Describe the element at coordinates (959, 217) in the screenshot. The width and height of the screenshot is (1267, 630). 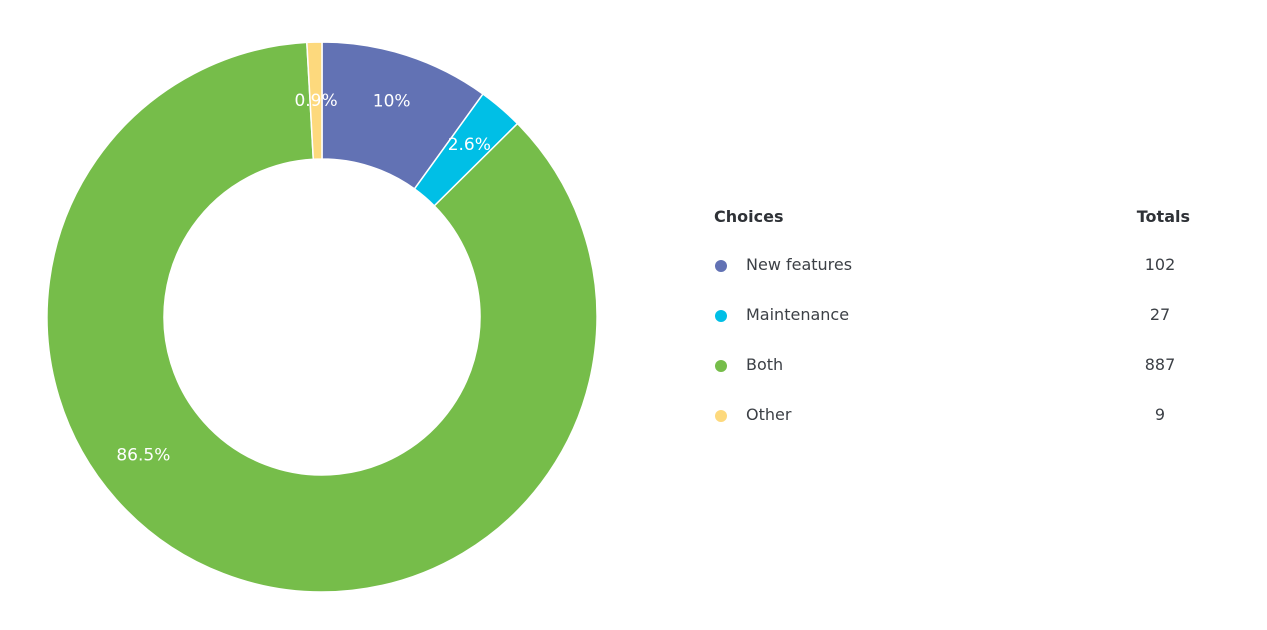
I see `legend-header: Choices Totals` at that location.